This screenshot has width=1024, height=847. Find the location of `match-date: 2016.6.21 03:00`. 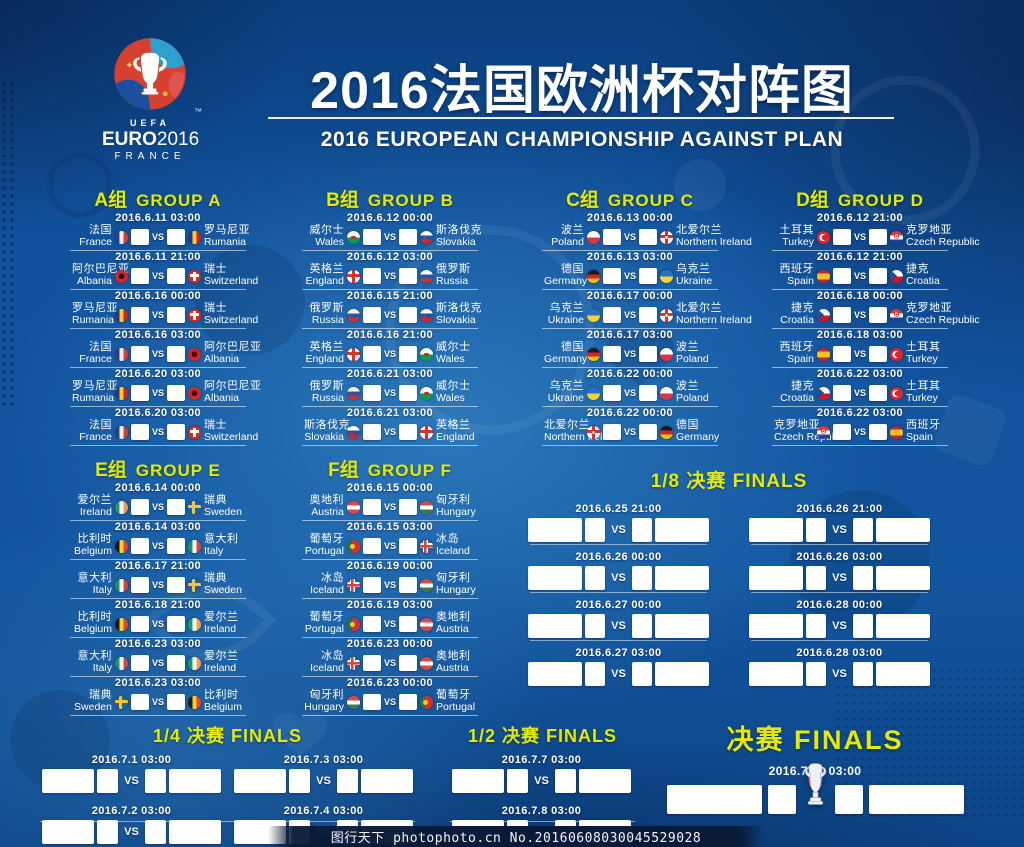

match-date: 2016.6.21 03:00 is located at coordinates (390, 374).